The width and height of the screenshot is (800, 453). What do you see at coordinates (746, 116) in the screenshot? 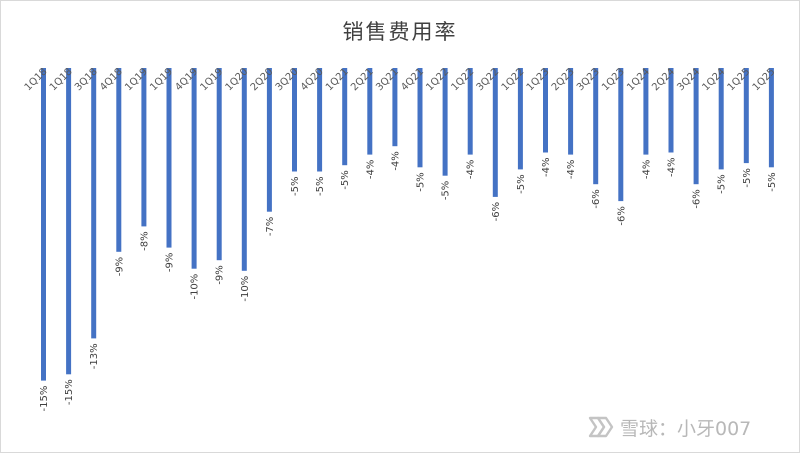
I see `bar-1Q25` at bounding box center [746, 116].